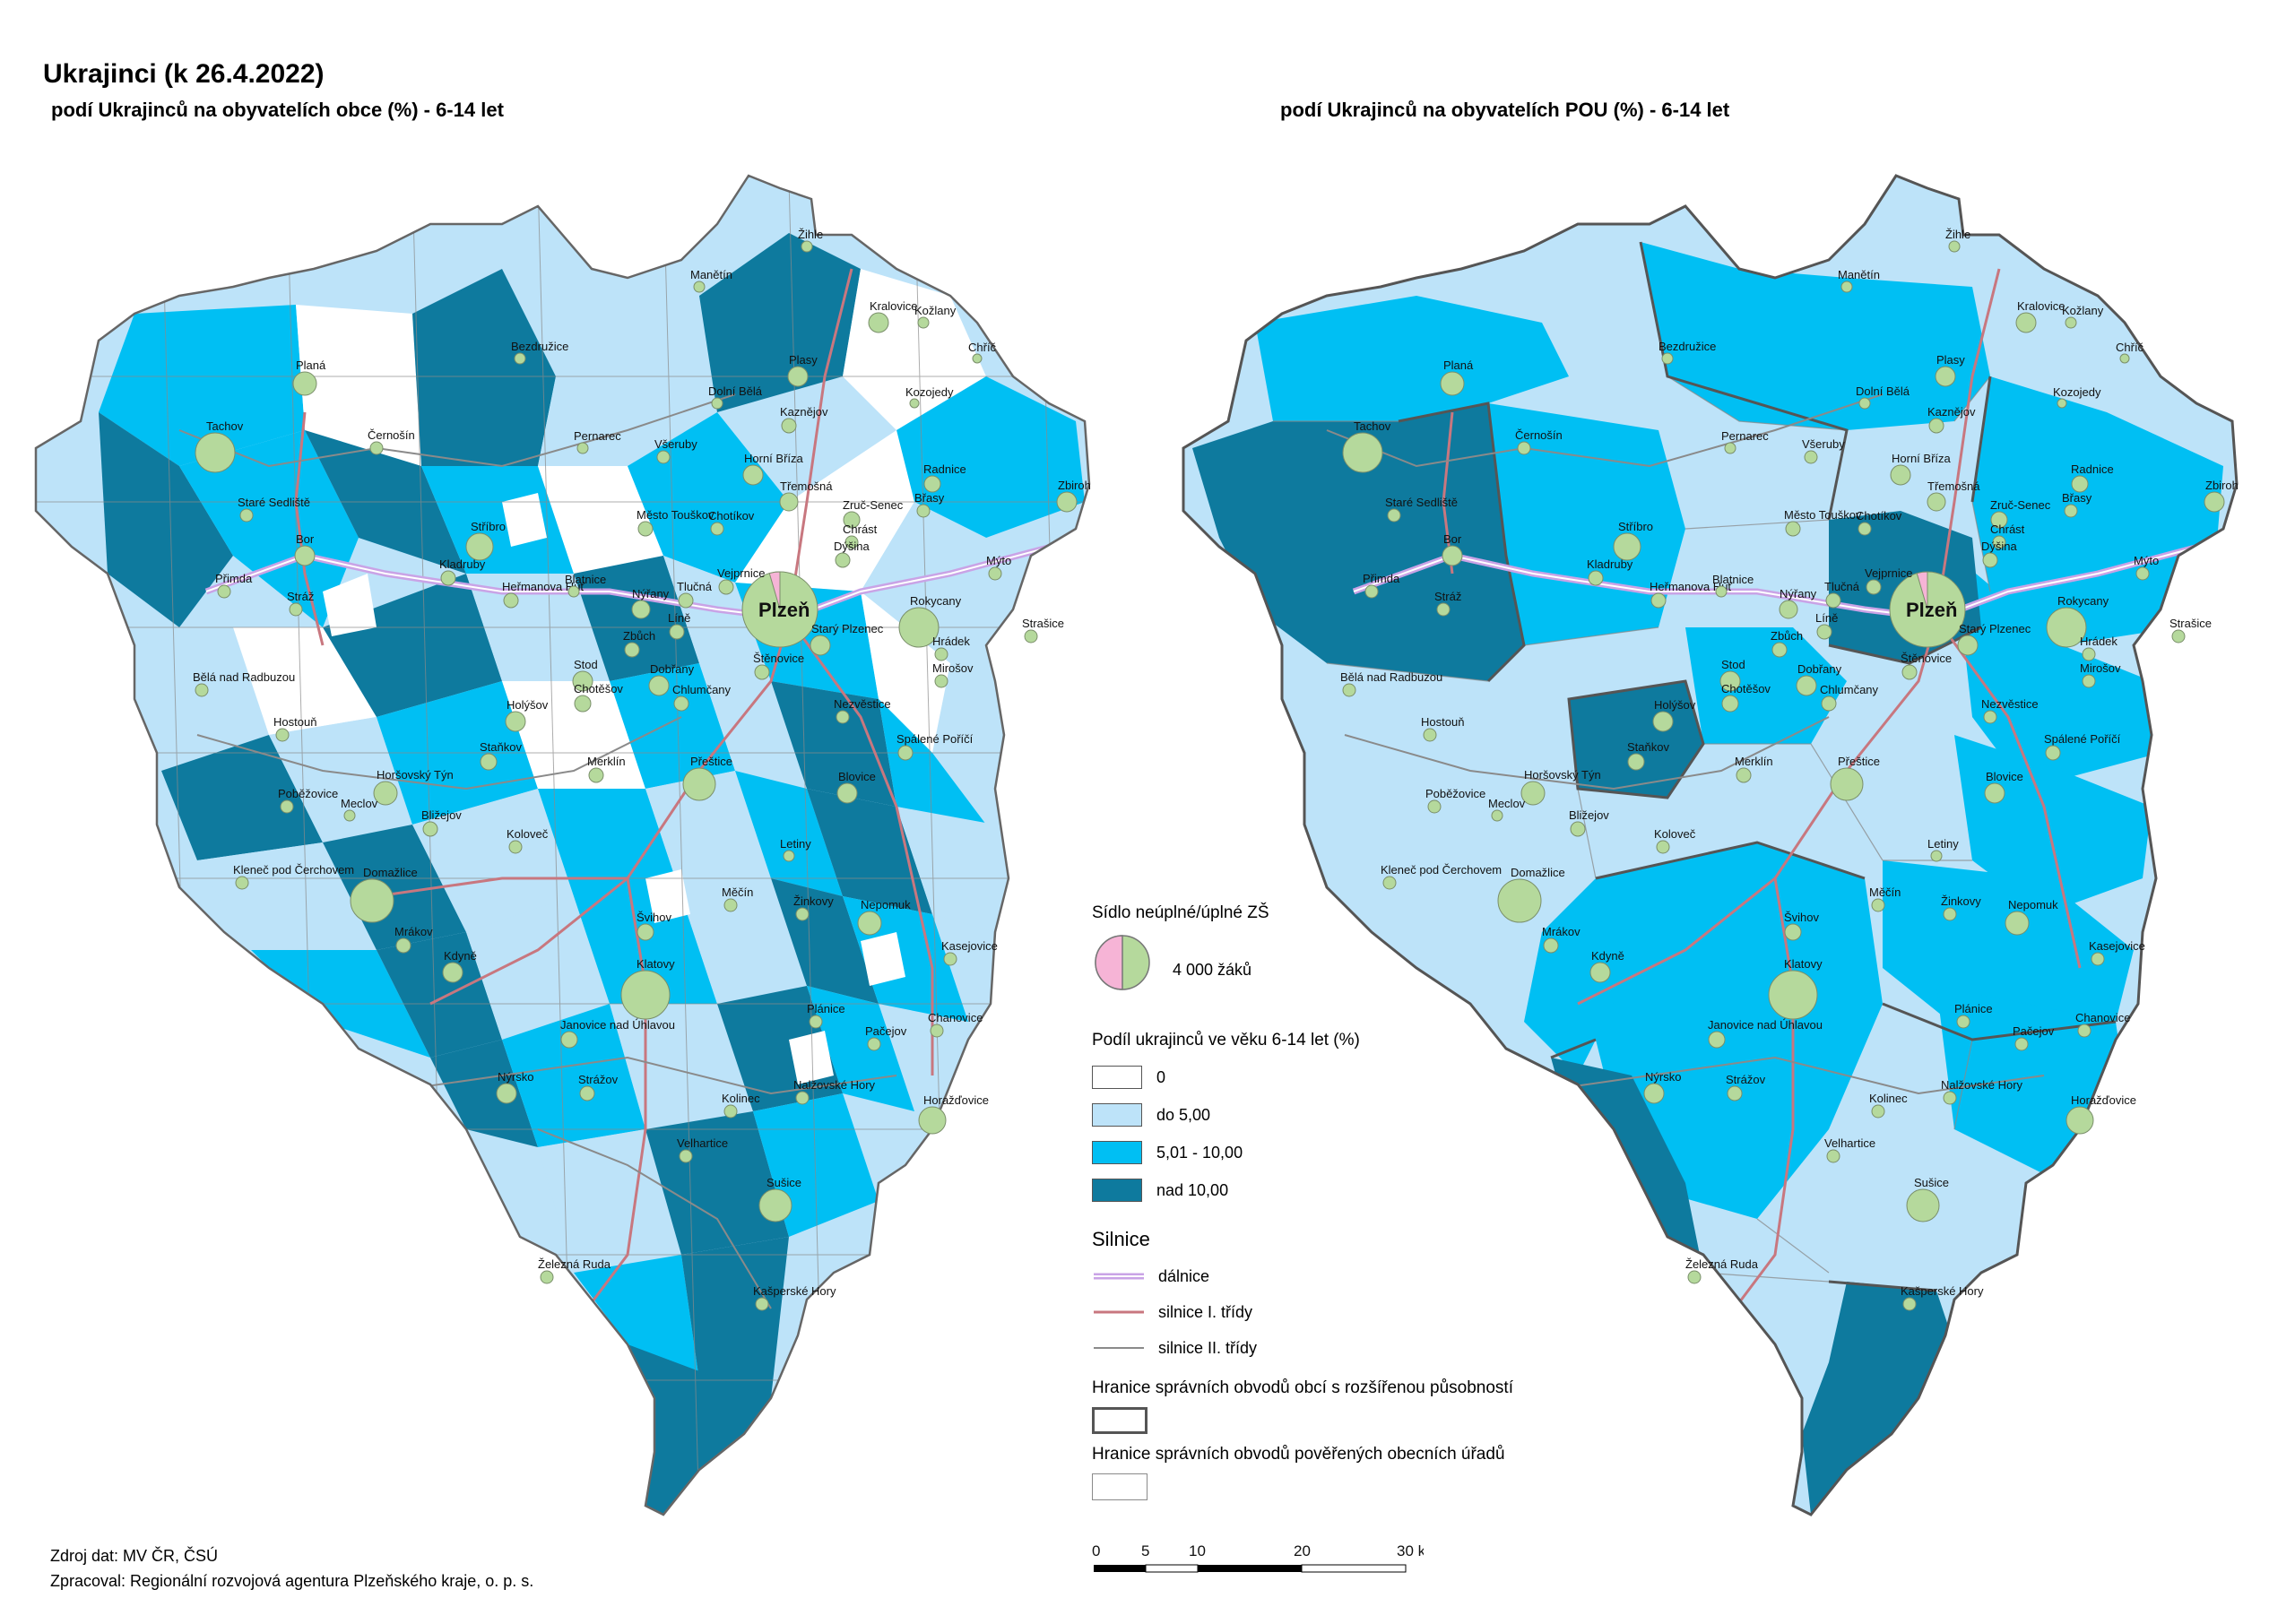  I want to click on right-place-label-kasperske-hory: Kašperské Hory, so click(1942, 1291).